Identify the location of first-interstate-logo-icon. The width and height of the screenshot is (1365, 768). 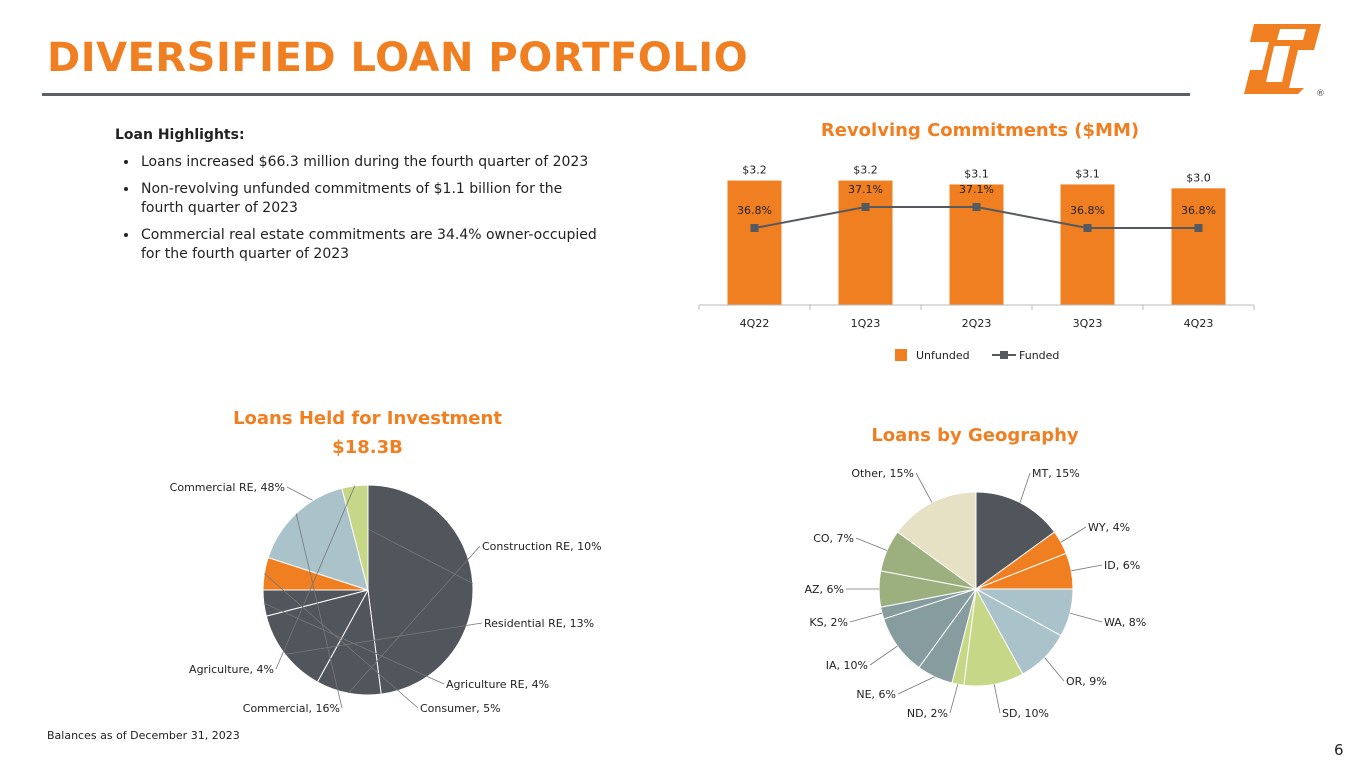
(1282, 59).